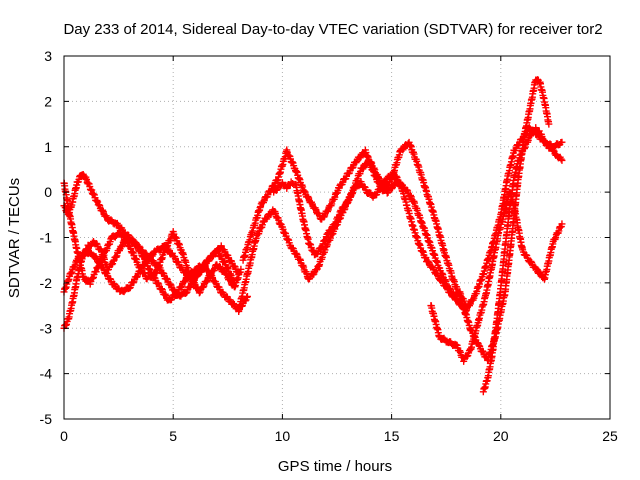  I want to click on y-tick-label: 3, so click(48, 56).